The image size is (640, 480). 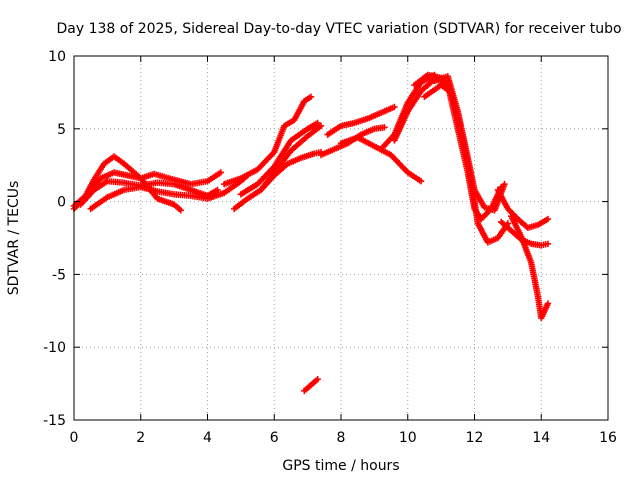 What do you see at coordinates (311, 385) in the screenshot?
I see `series-PRN-t` at bounding box center [311, 385].